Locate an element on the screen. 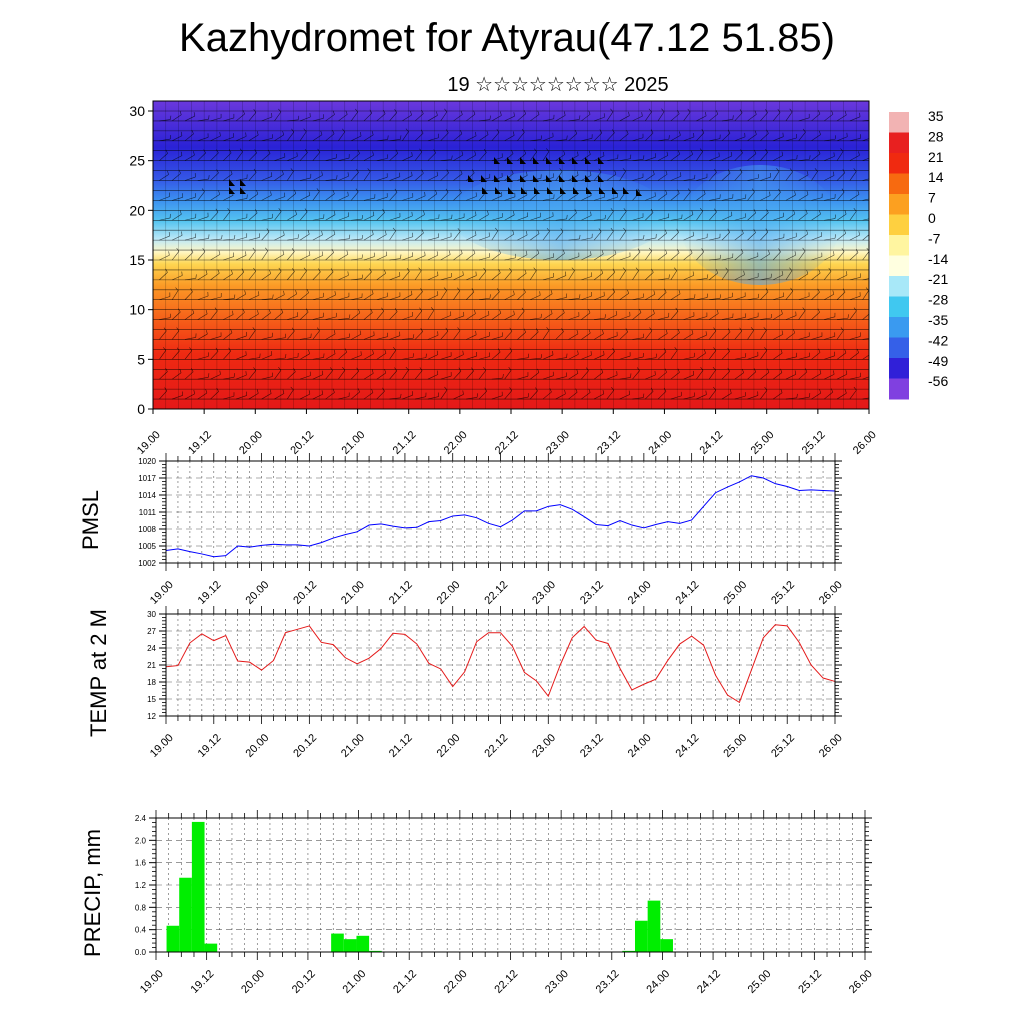  y-tick-label: 15 is located at coordinates (151, 699).